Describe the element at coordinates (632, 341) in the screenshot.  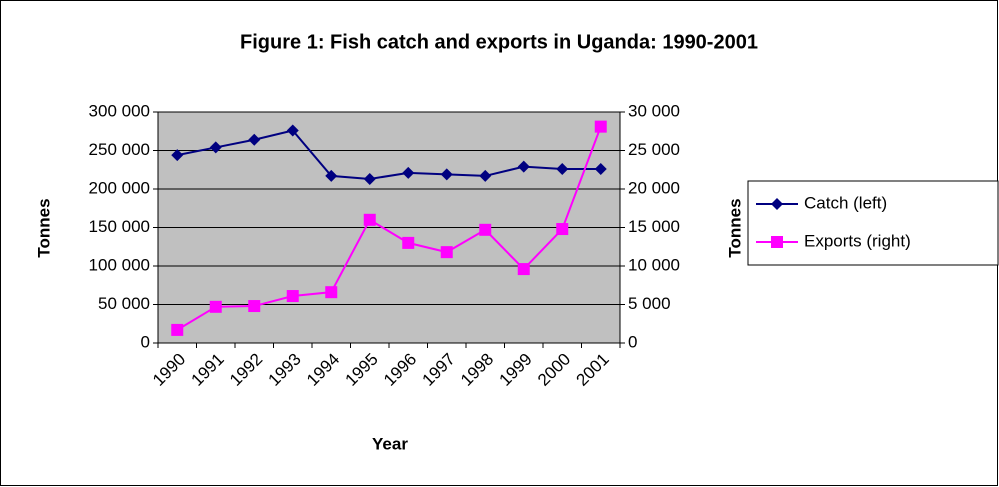
I see `y2-tick-label: 0` at that location.